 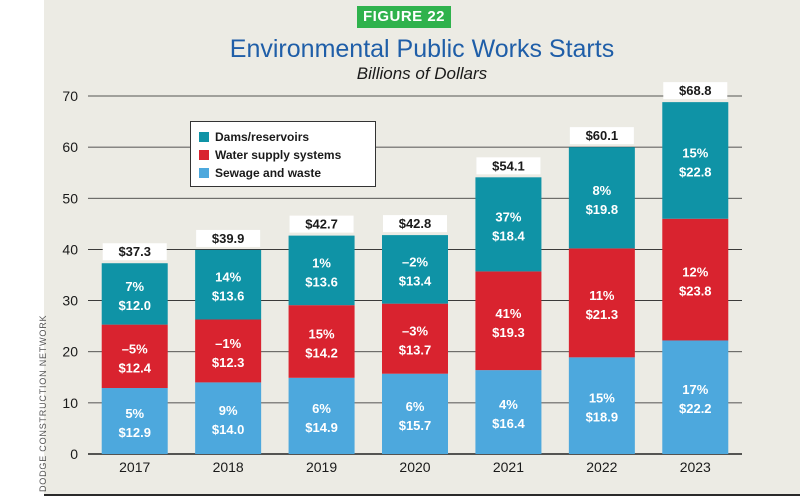 I want to click on segment-value-label: $14.9, so click(x=321, y=427).